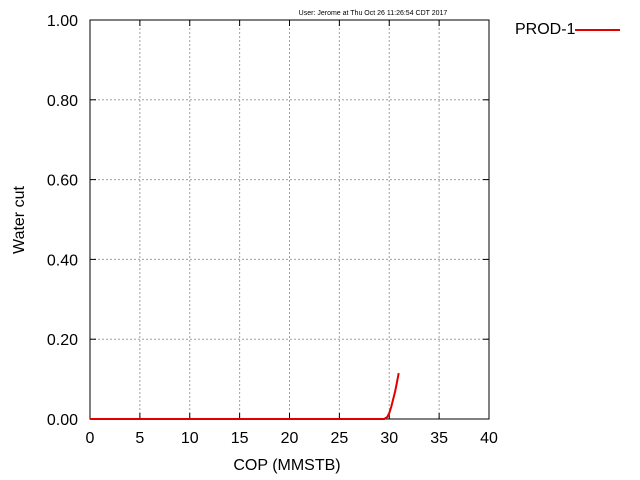 This screenshot has height=480, width=640. I want to click on y-tick-label: 1.00, so click(62, 21).